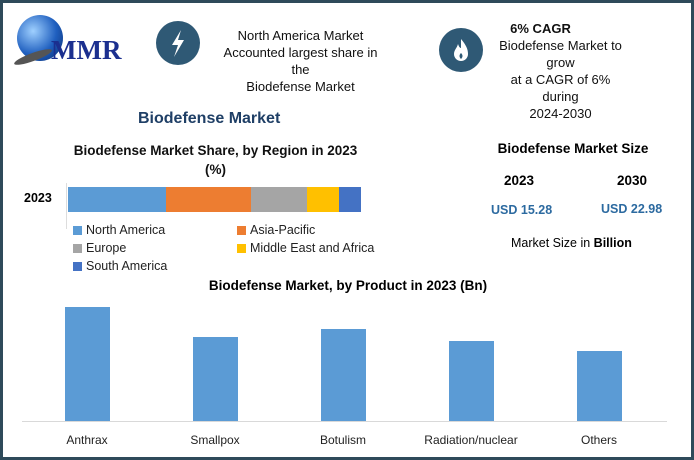 This screenshot has width=694, height=460. What do you see at coordinates (87, 440) in the screenshot?
I see `x-tick-label: Anthrax` at bounding box center [87, 440].